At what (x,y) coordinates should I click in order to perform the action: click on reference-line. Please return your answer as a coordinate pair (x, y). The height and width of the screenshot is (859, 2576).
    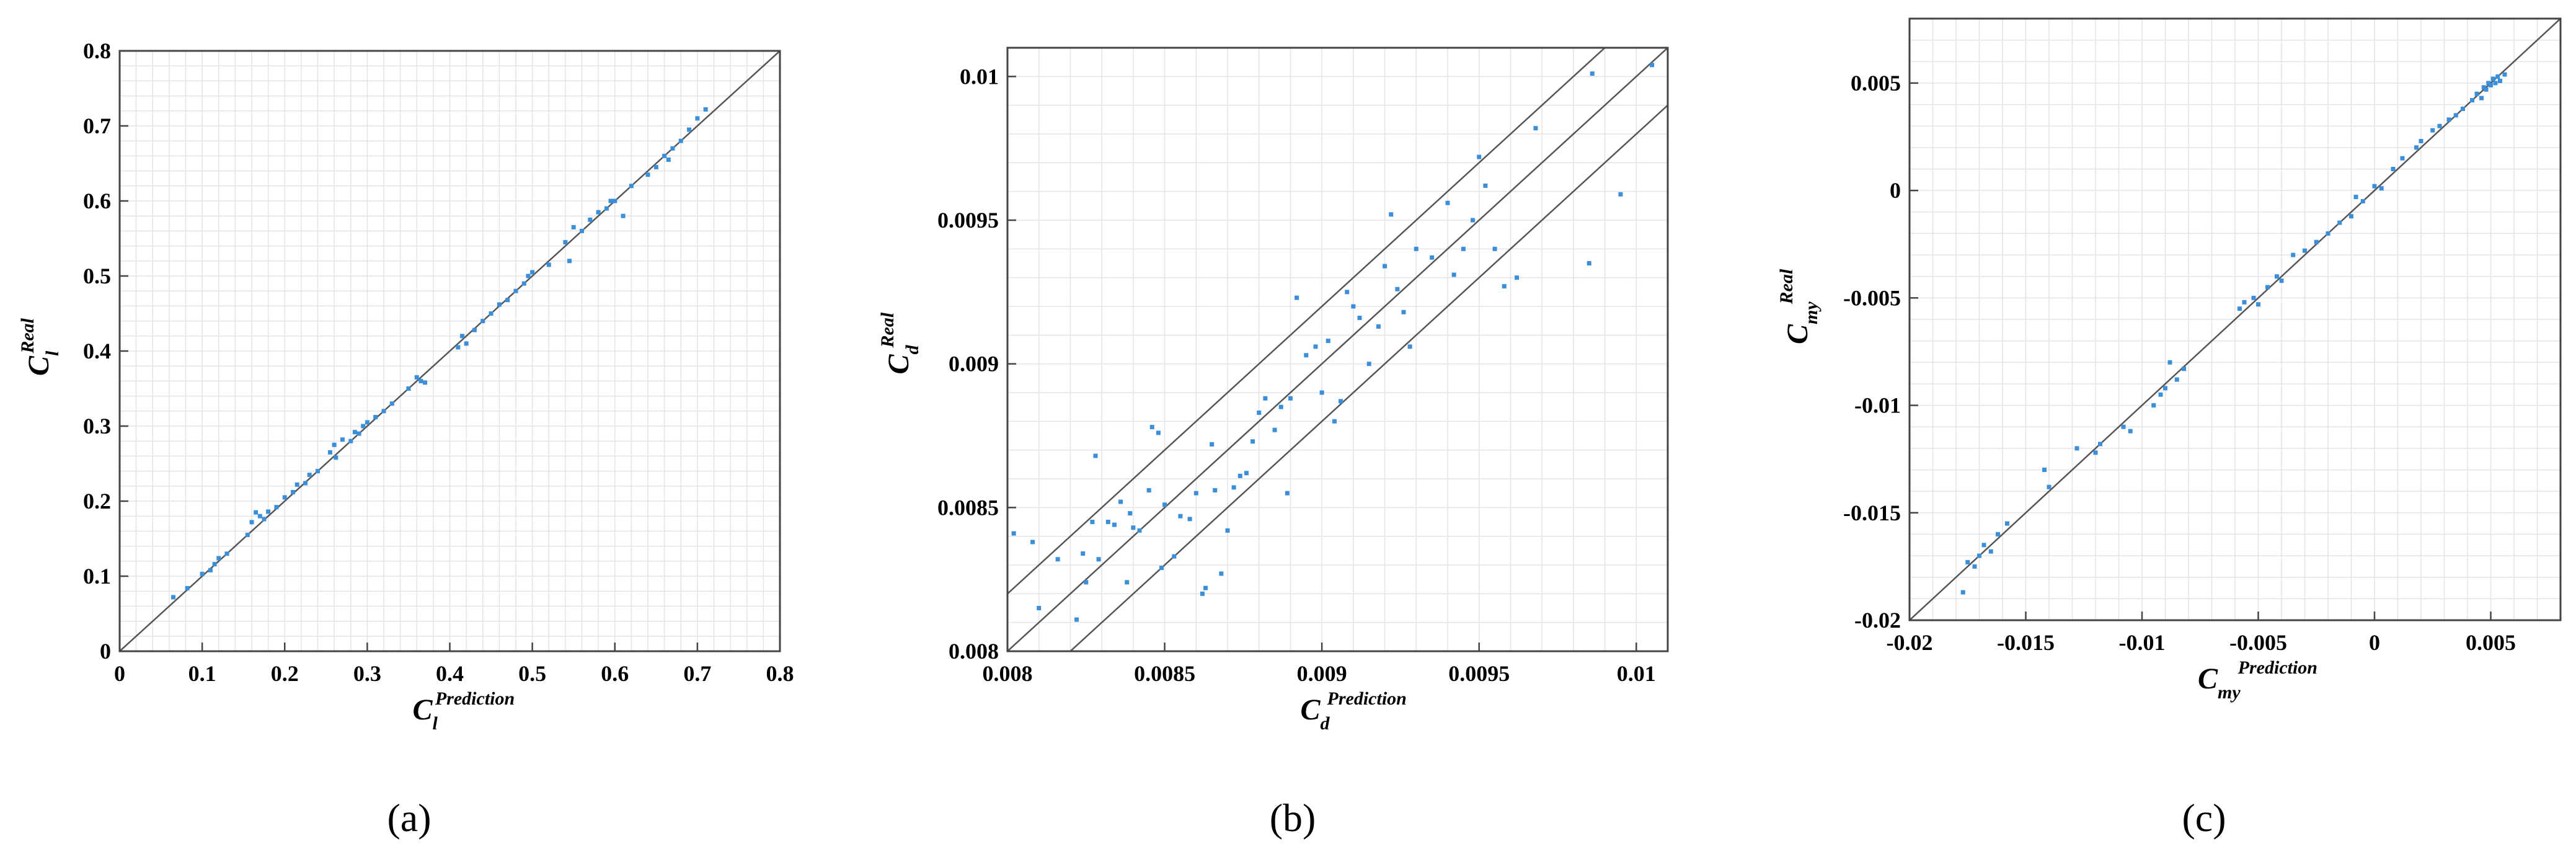
    Looking at the image, I should click on (1306, 321).